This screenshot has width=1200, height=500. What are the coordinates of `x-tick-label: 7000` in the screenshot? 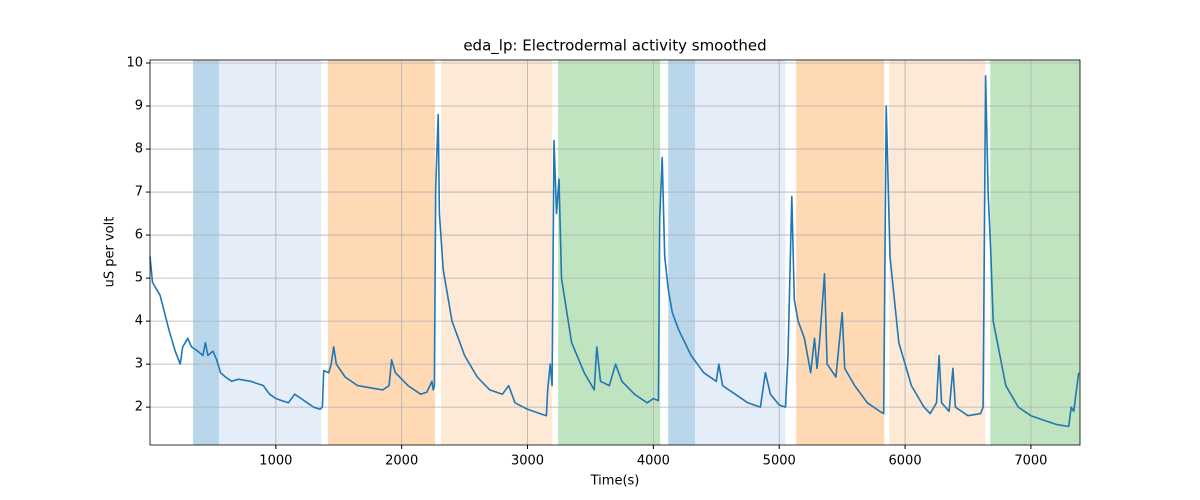 It's located at (1030, 461).